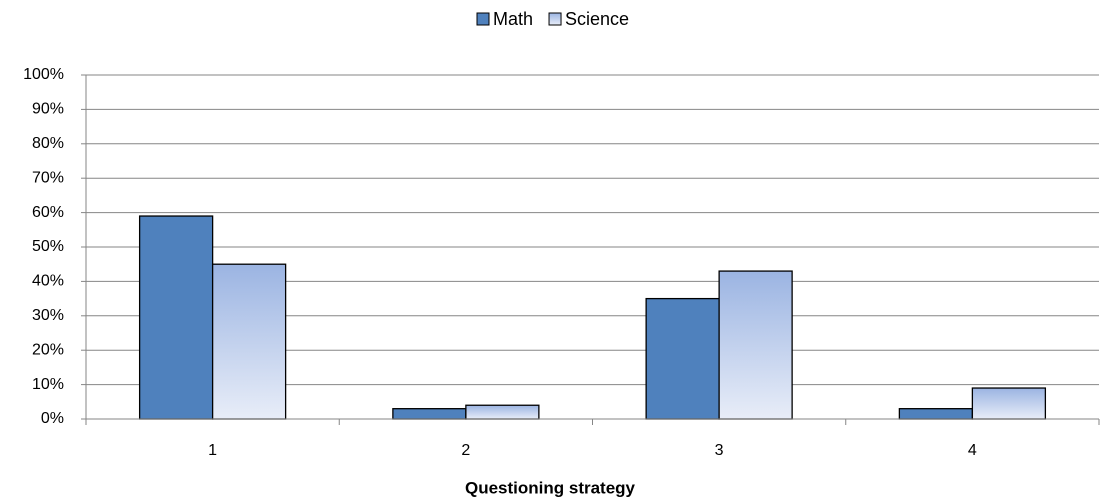 The width and height of the screenshot is (1100, 501). I want to click on y-tick-label: 100%, so click(43, 74).